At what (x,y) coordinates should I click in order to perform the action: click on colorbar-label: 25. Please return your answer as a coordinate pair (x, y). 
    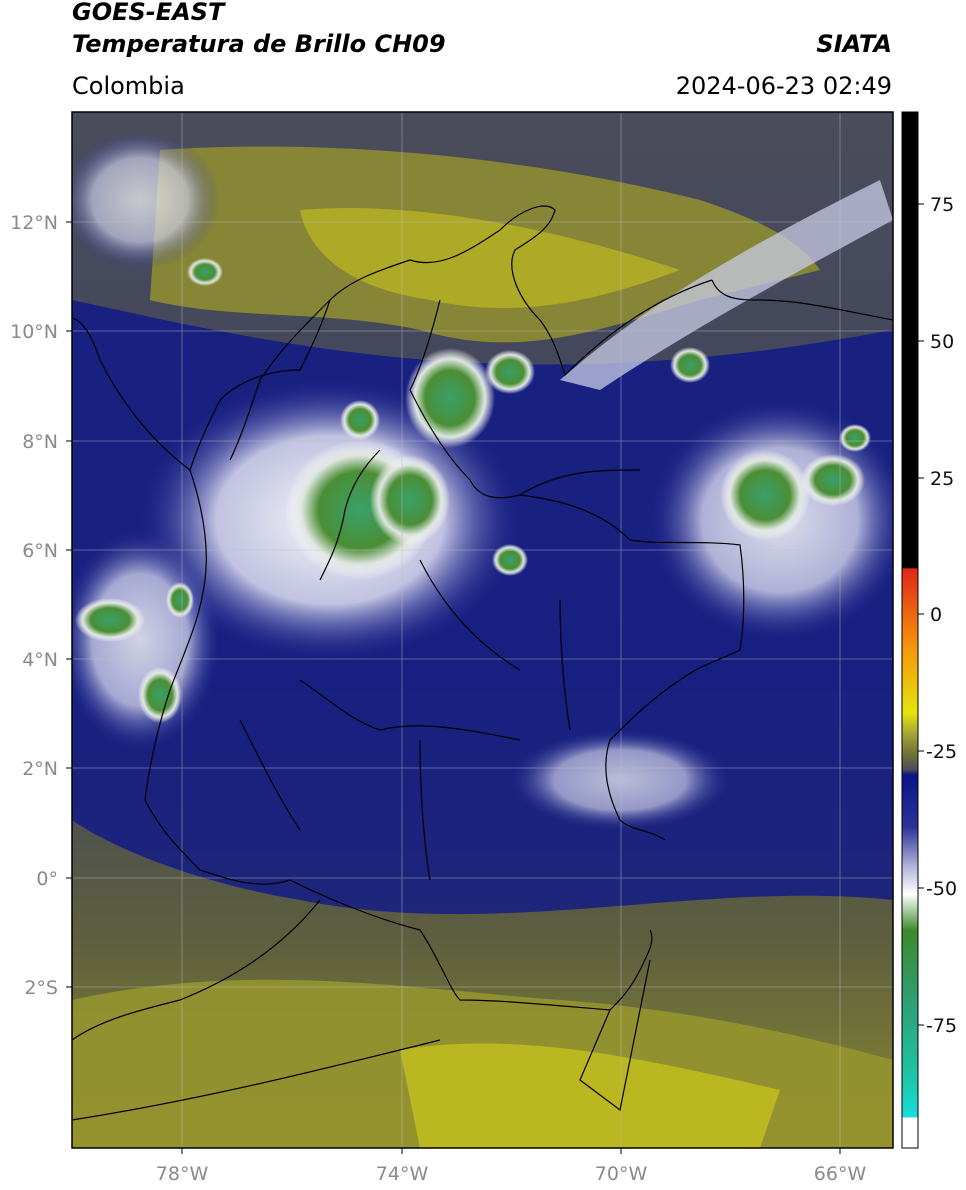
    Looking at the image, I should click on (942, 479).